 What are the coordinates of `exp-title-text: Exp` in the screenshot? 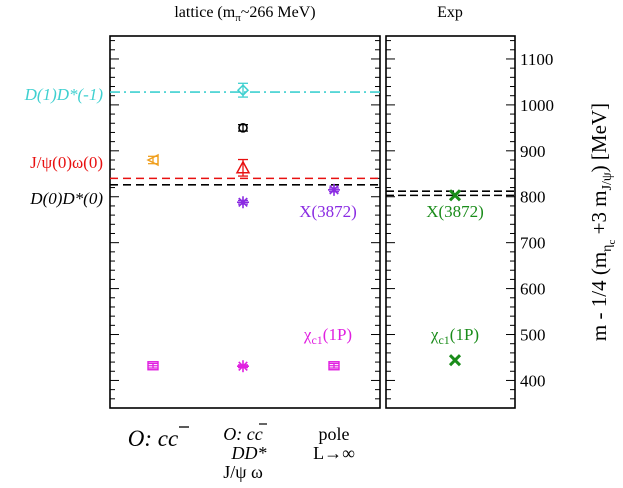 It's located at (450, 12).